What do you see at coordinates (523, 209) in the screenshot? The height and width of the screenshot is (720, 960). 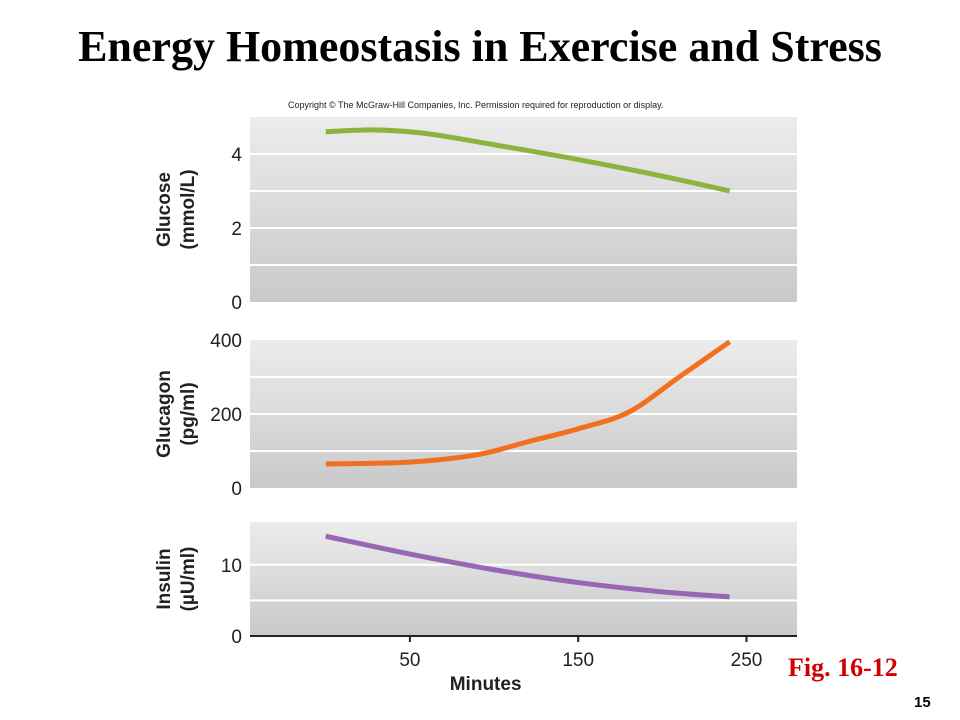 I see `plot-background` at bounding box center [523, 209].